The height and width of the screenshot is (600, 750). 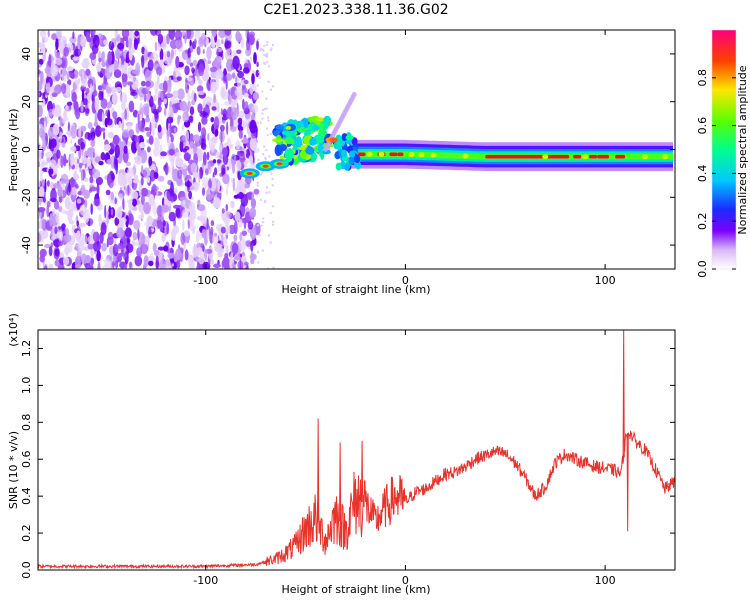 What do you see at coordinates (702, 221) in the screenshot?
I see `colorbar-tick-label: 0.2` at bounding box center [702, 221].